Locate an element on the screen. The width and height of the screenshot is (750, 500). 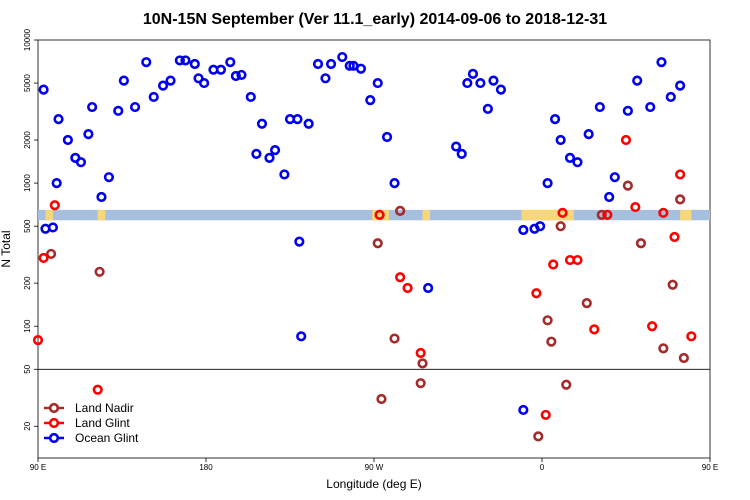
band-layer is located at coordinates (374, 215).